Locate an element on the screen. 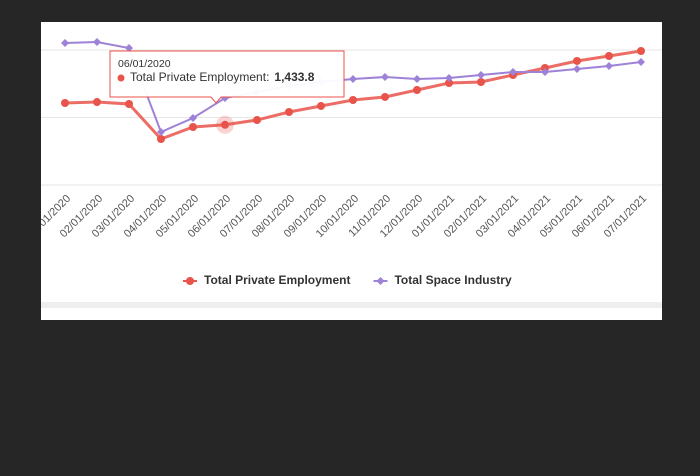 This screenshot has width=700, height=476. legend-label: Total Private Employment is located at coordinates (277, 280).